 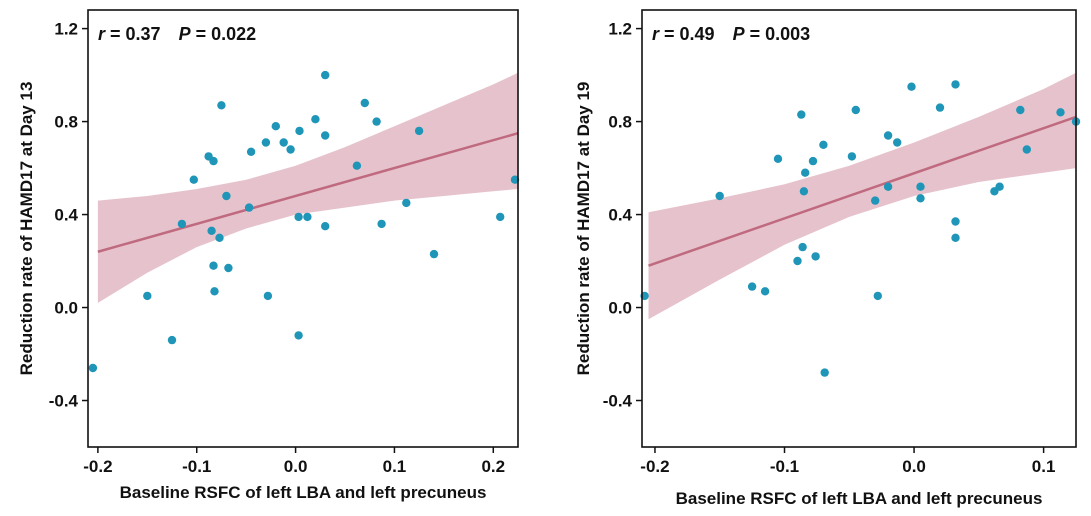 I want to click on right-stat-p-value: = 0.003, so click(x=778, y=34).